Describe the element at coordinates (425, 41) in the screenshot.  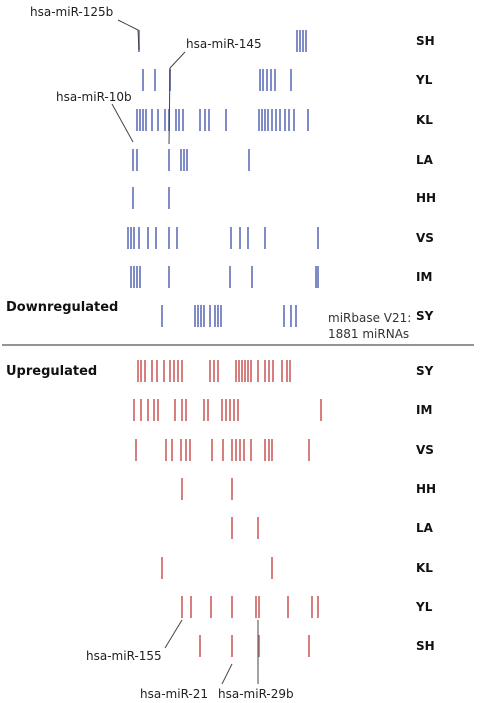
I see `down-row-label-sh: SH` at that location.